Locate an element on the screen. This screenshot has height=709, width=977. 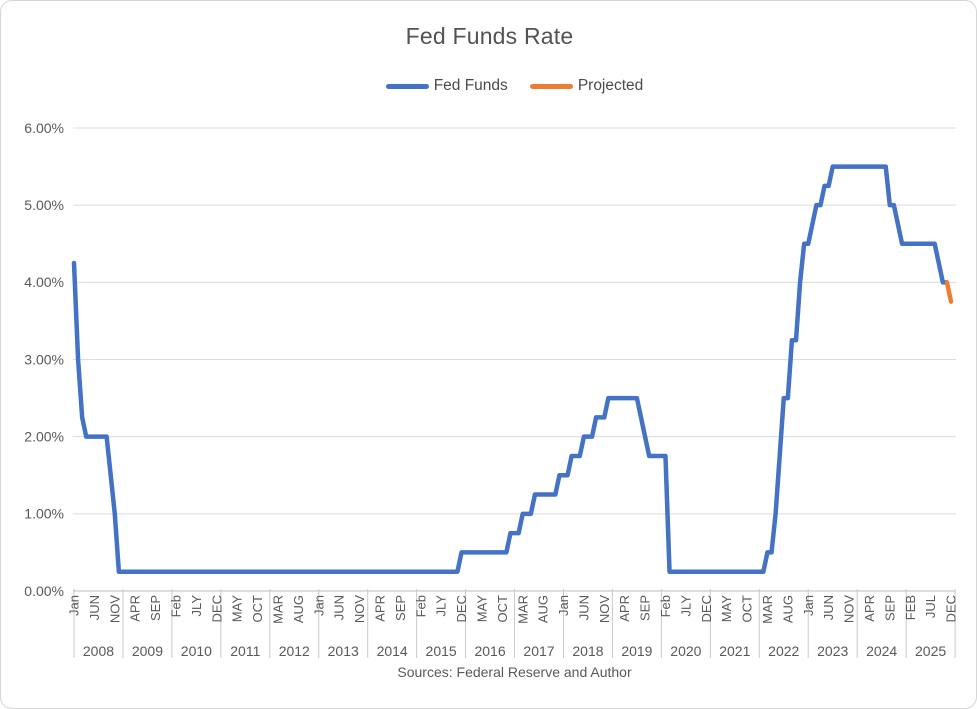
y-axis-label: 5.00% is located at coordinates (44, 205).